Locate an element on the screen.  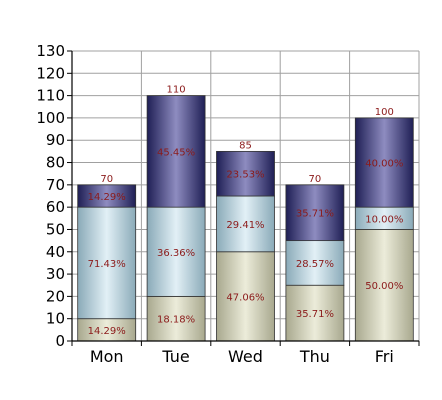
y-tick-label: 60 is located at coordinates (55, 207).